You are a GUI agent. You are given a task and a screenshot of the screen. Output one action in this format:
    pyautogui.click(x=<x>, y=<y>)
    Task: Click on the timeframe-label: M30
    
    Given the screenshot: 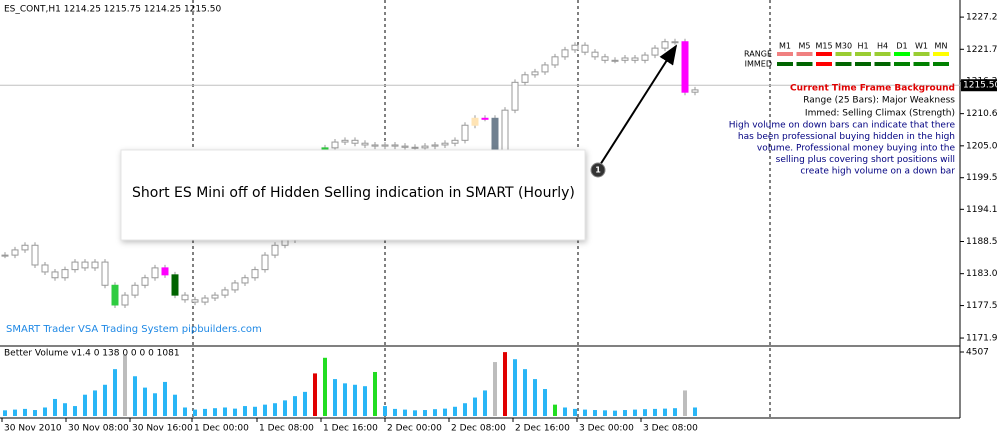 What is the action you would take?
    pyautogui.click(x=843, y=46)
    